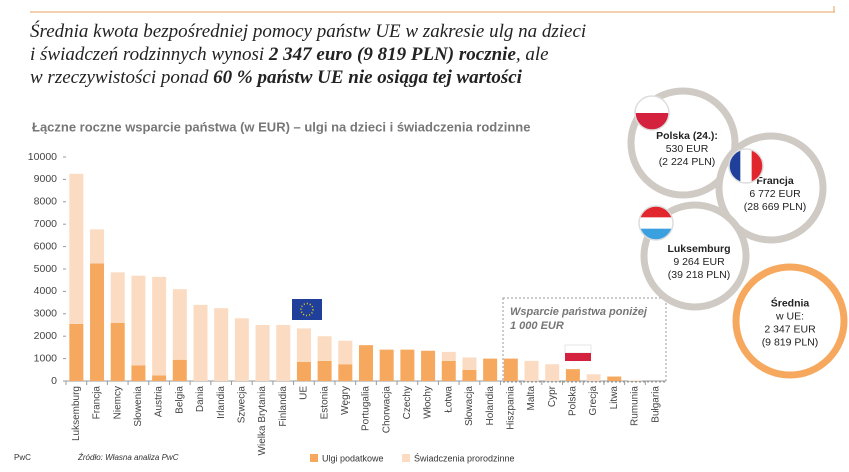  What do you see at coordinates (655, 404) in the screenshot?
I see `x-tick-label: Bułgaria` at bounding box center [655, 404].